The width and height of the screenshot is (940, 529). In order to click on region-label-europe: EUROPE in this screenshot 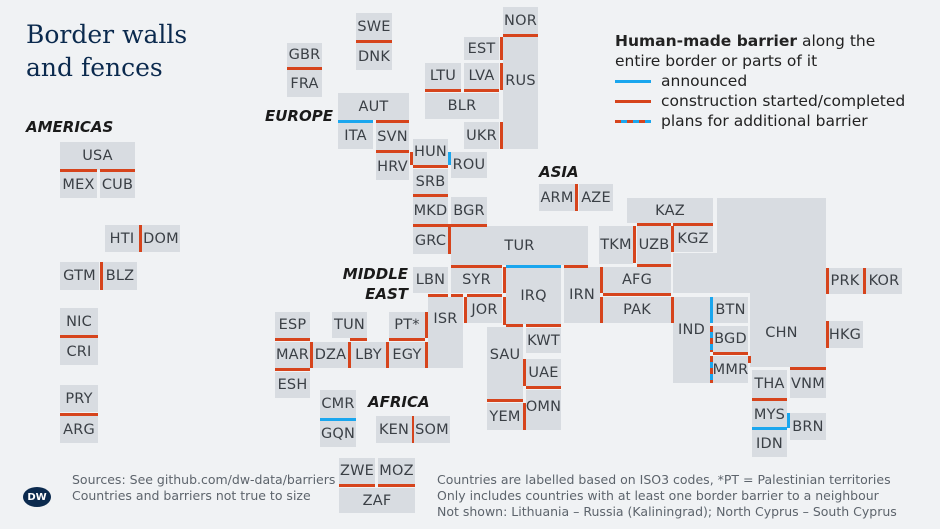, I will do `click(299, 116)`.